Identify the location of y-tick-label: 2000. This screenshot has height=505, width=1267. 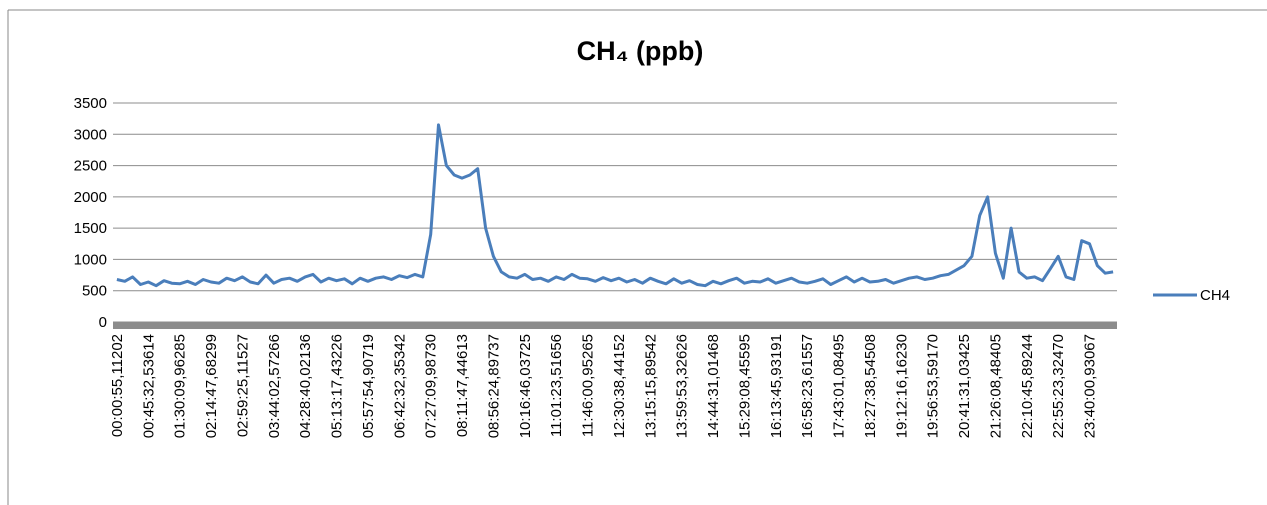
(90, 197).